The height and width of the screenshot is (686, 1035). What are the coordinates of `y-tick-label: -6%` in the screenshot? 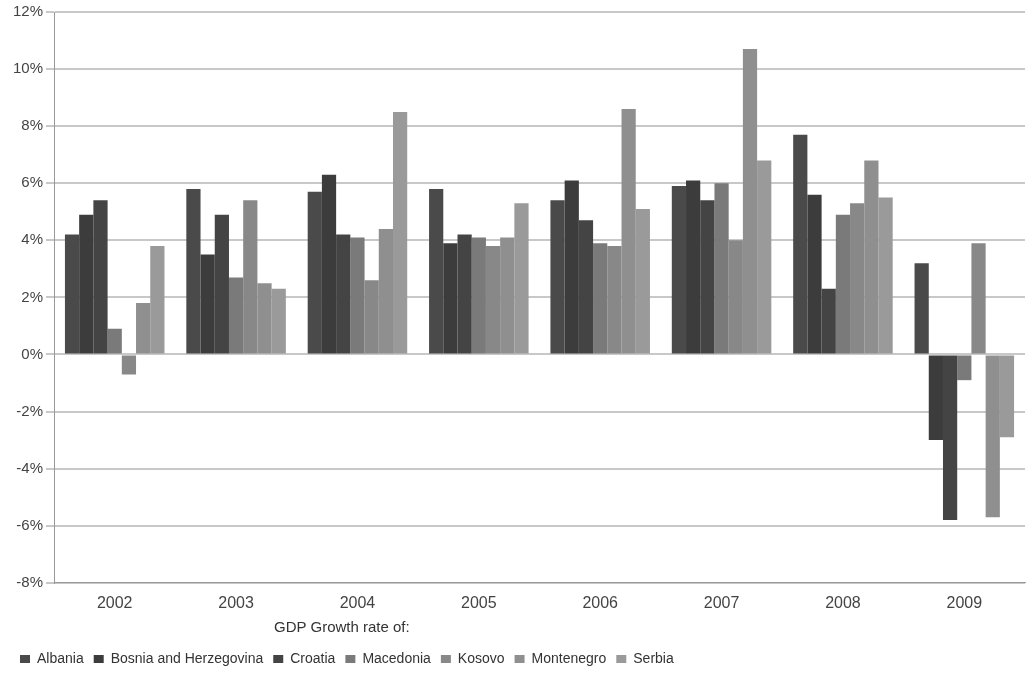 It's located at (30, 524).